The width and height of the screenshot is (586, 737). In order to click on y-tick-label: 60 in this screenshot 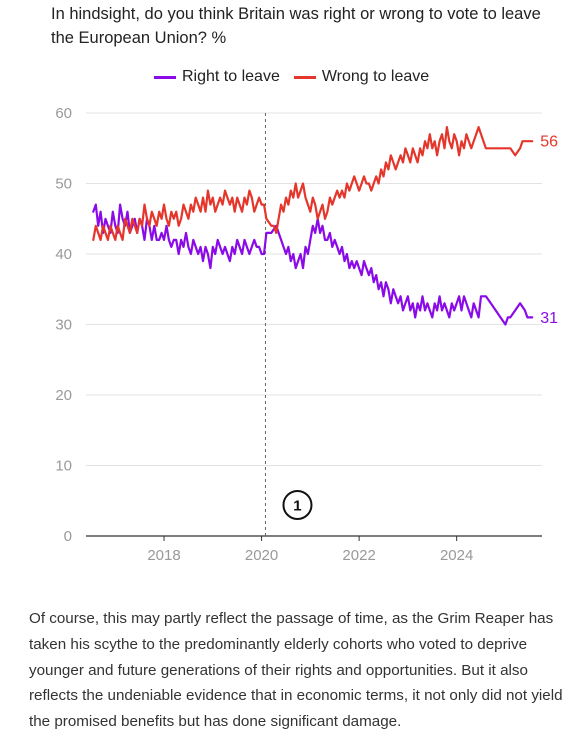, I will do `click(63, 113)`.